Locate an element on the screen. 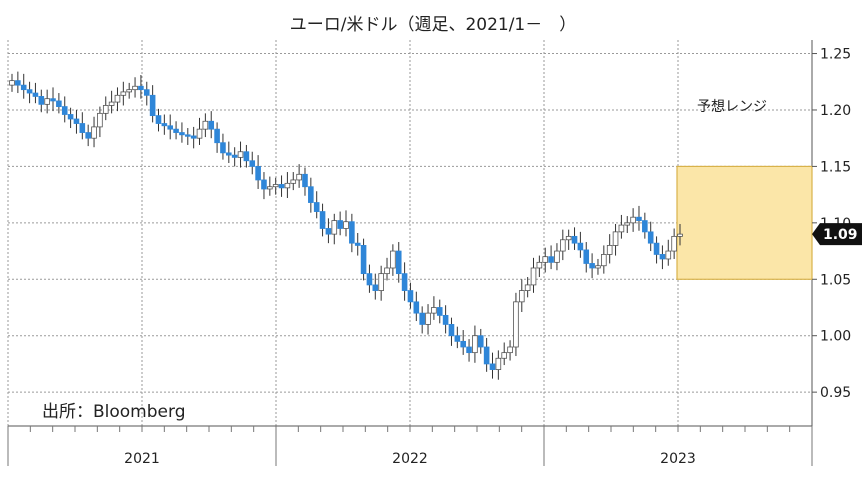 This screenshot has width=867, height=478. y-axis: 0.951.001.051.101.151.201.25 is located at coordinates (831, 224).